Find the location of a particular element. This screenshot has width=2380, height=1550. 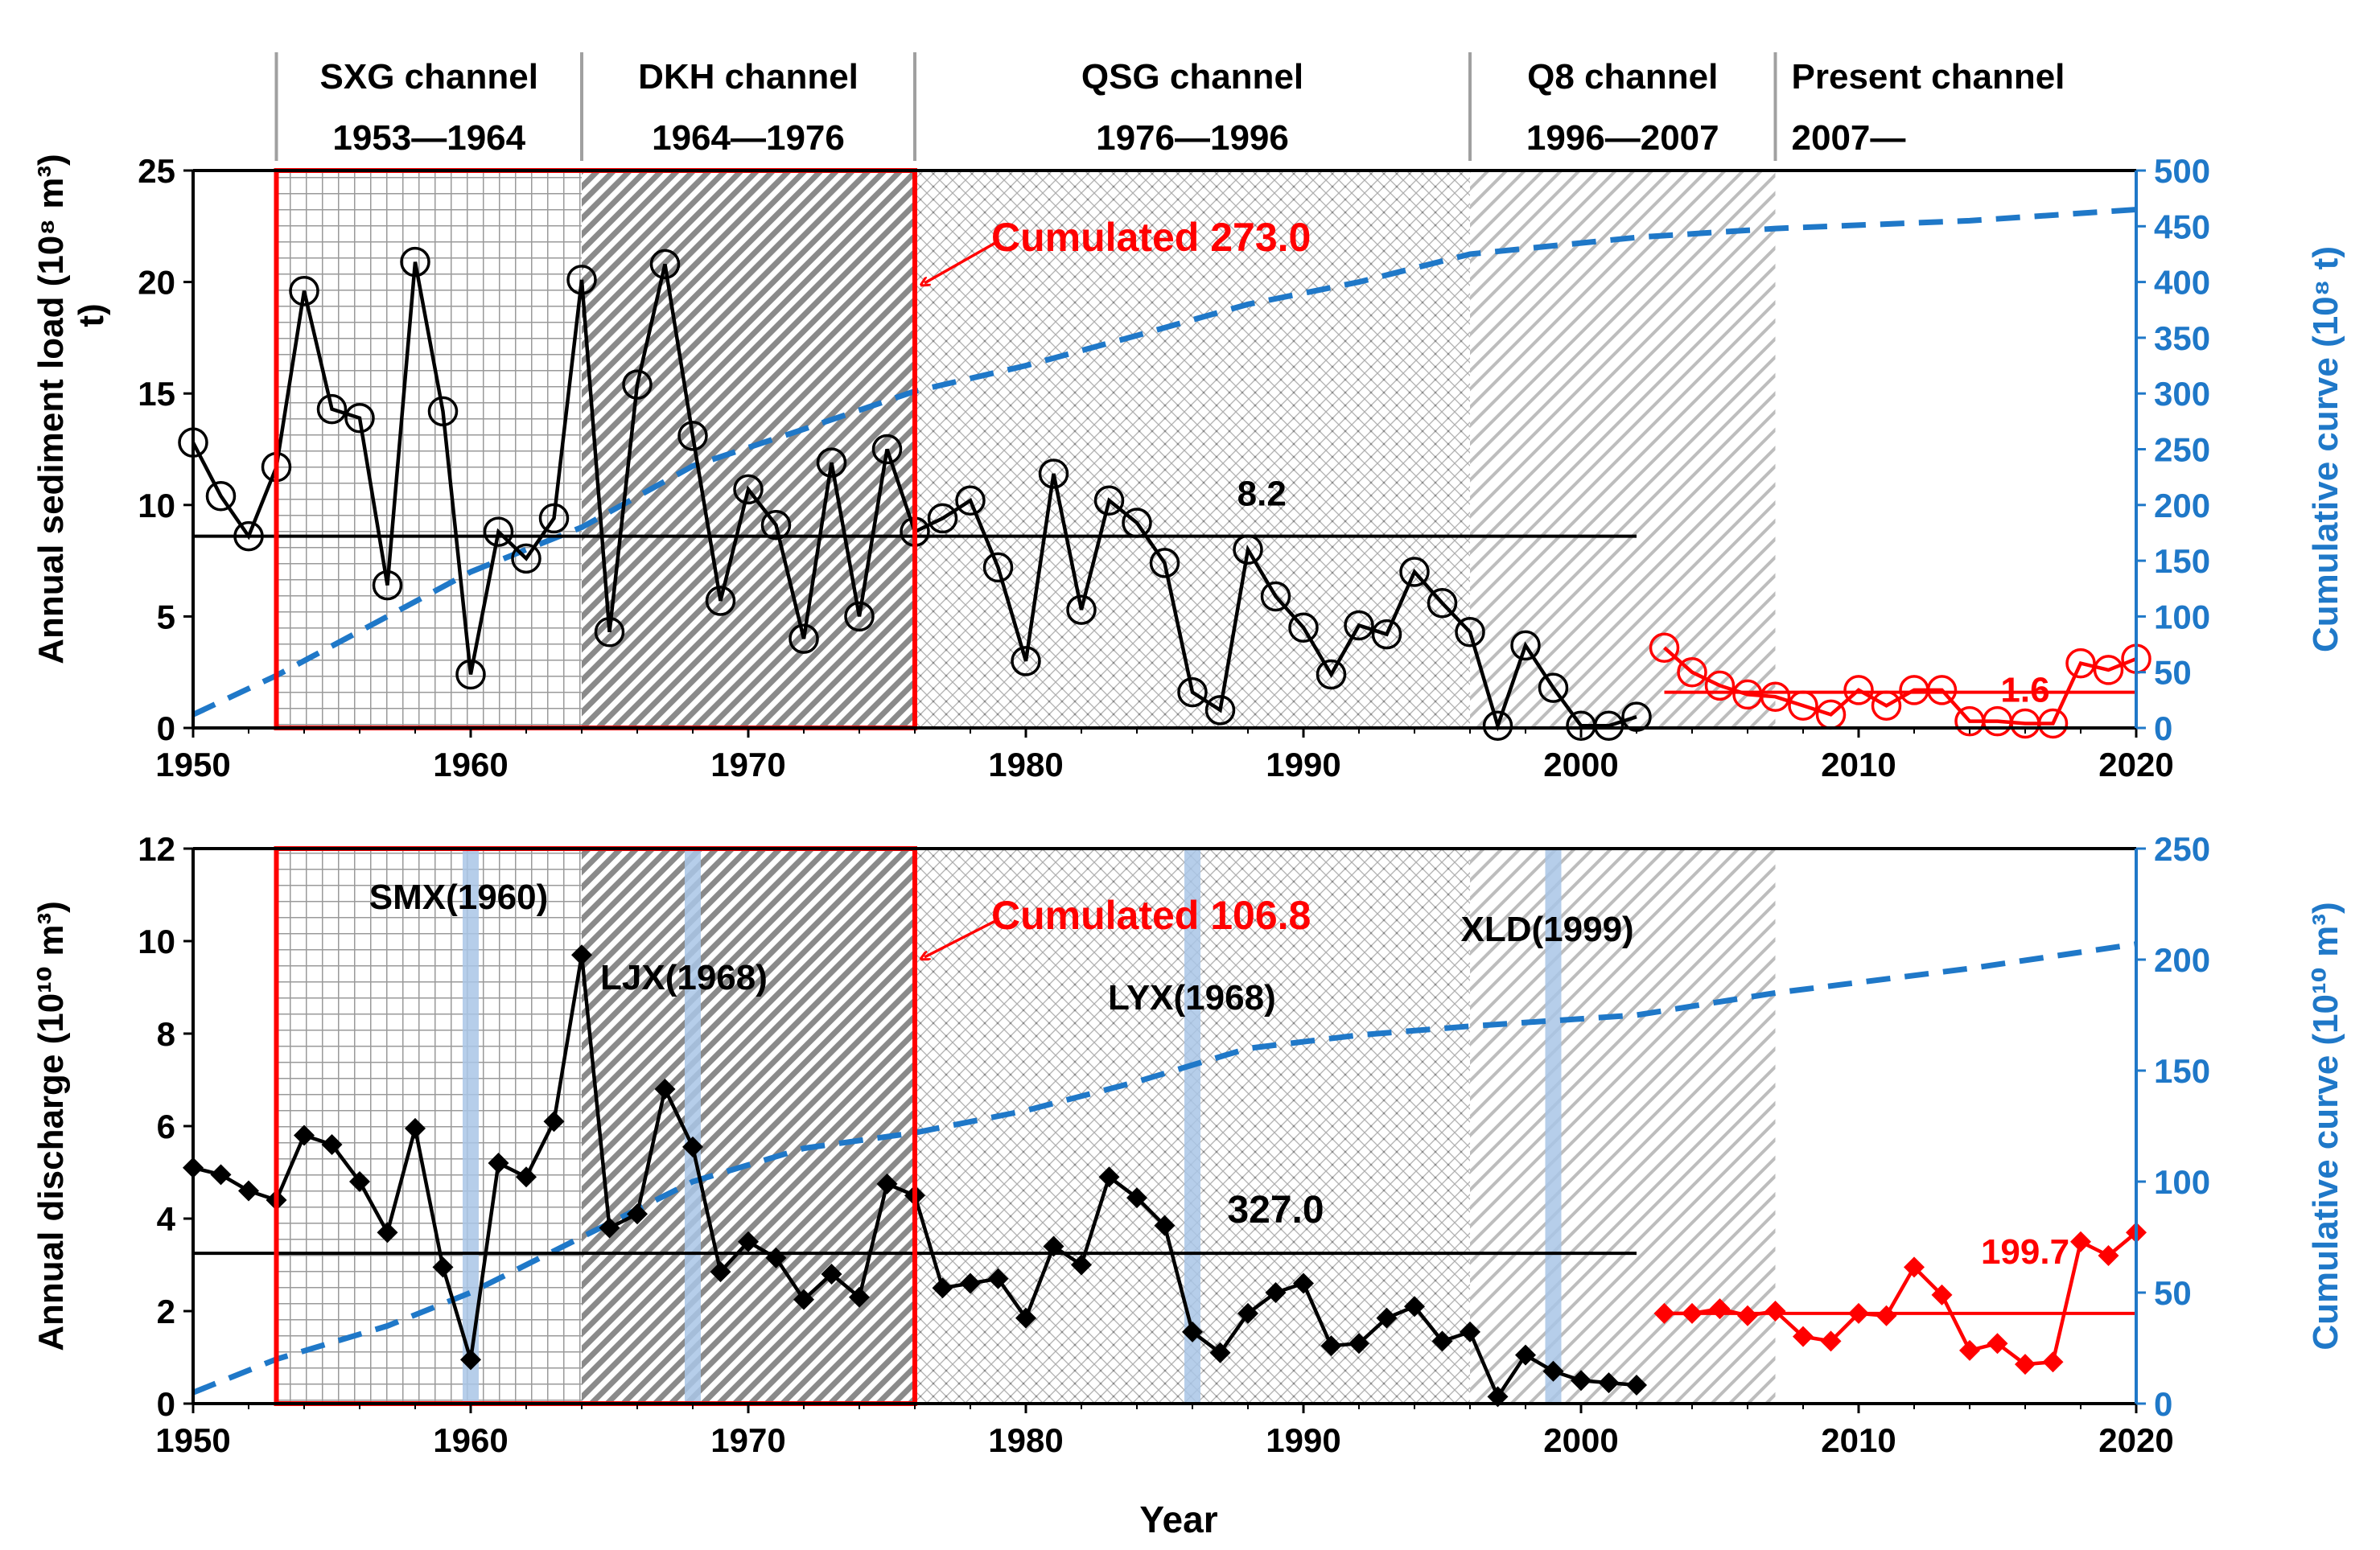

x-tick-label: 1970 is located at coordinates (747, 764).